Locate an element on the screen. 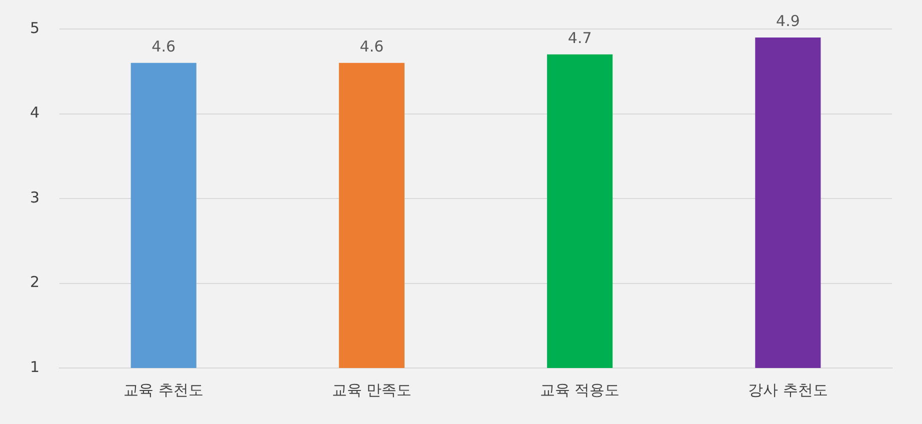  y-tick-label: 4 is located at coordinates (35, 113).